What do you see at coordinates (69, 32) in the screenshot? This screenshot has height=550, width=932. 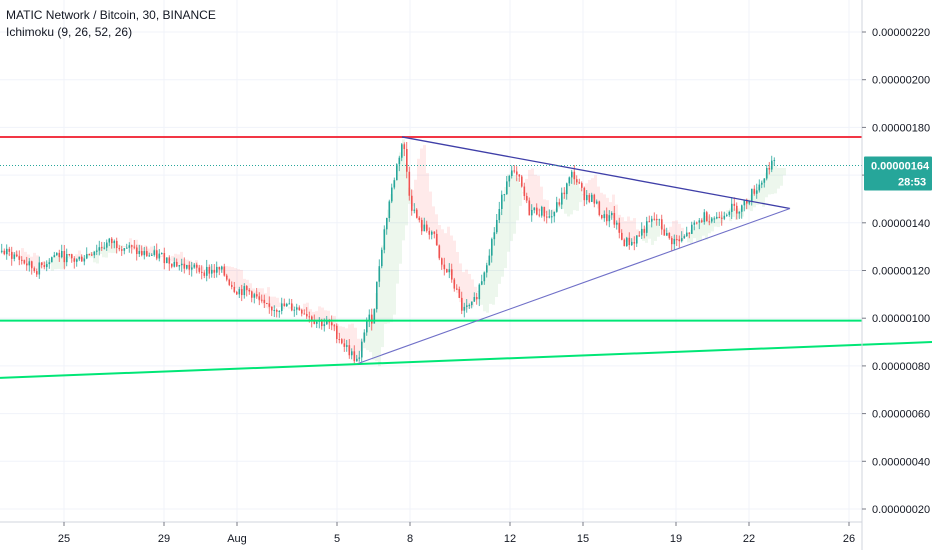 I see `indicator-label: Ichimoku (9, 26, 52, 26)` at bounding box center [69, 32].